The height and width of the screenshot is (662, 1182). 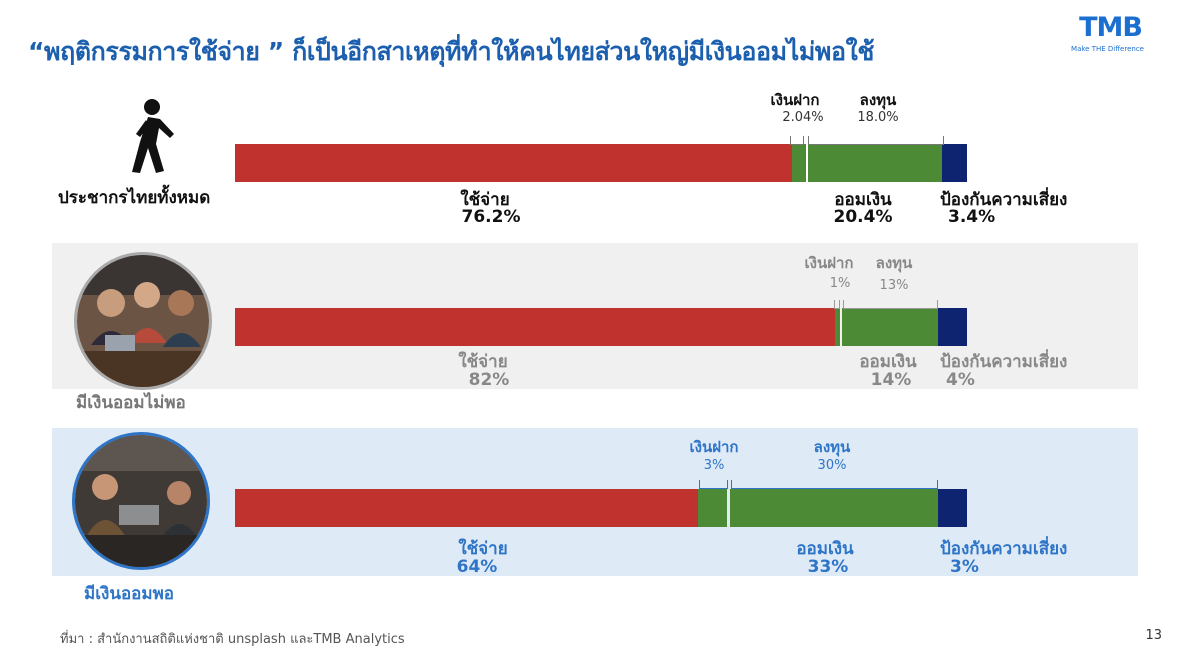 What do you see at coordinates (888, 362) in the screenshot?
I see `group-2-save-label: ออมเงิน` at bounding box center [888, 362].